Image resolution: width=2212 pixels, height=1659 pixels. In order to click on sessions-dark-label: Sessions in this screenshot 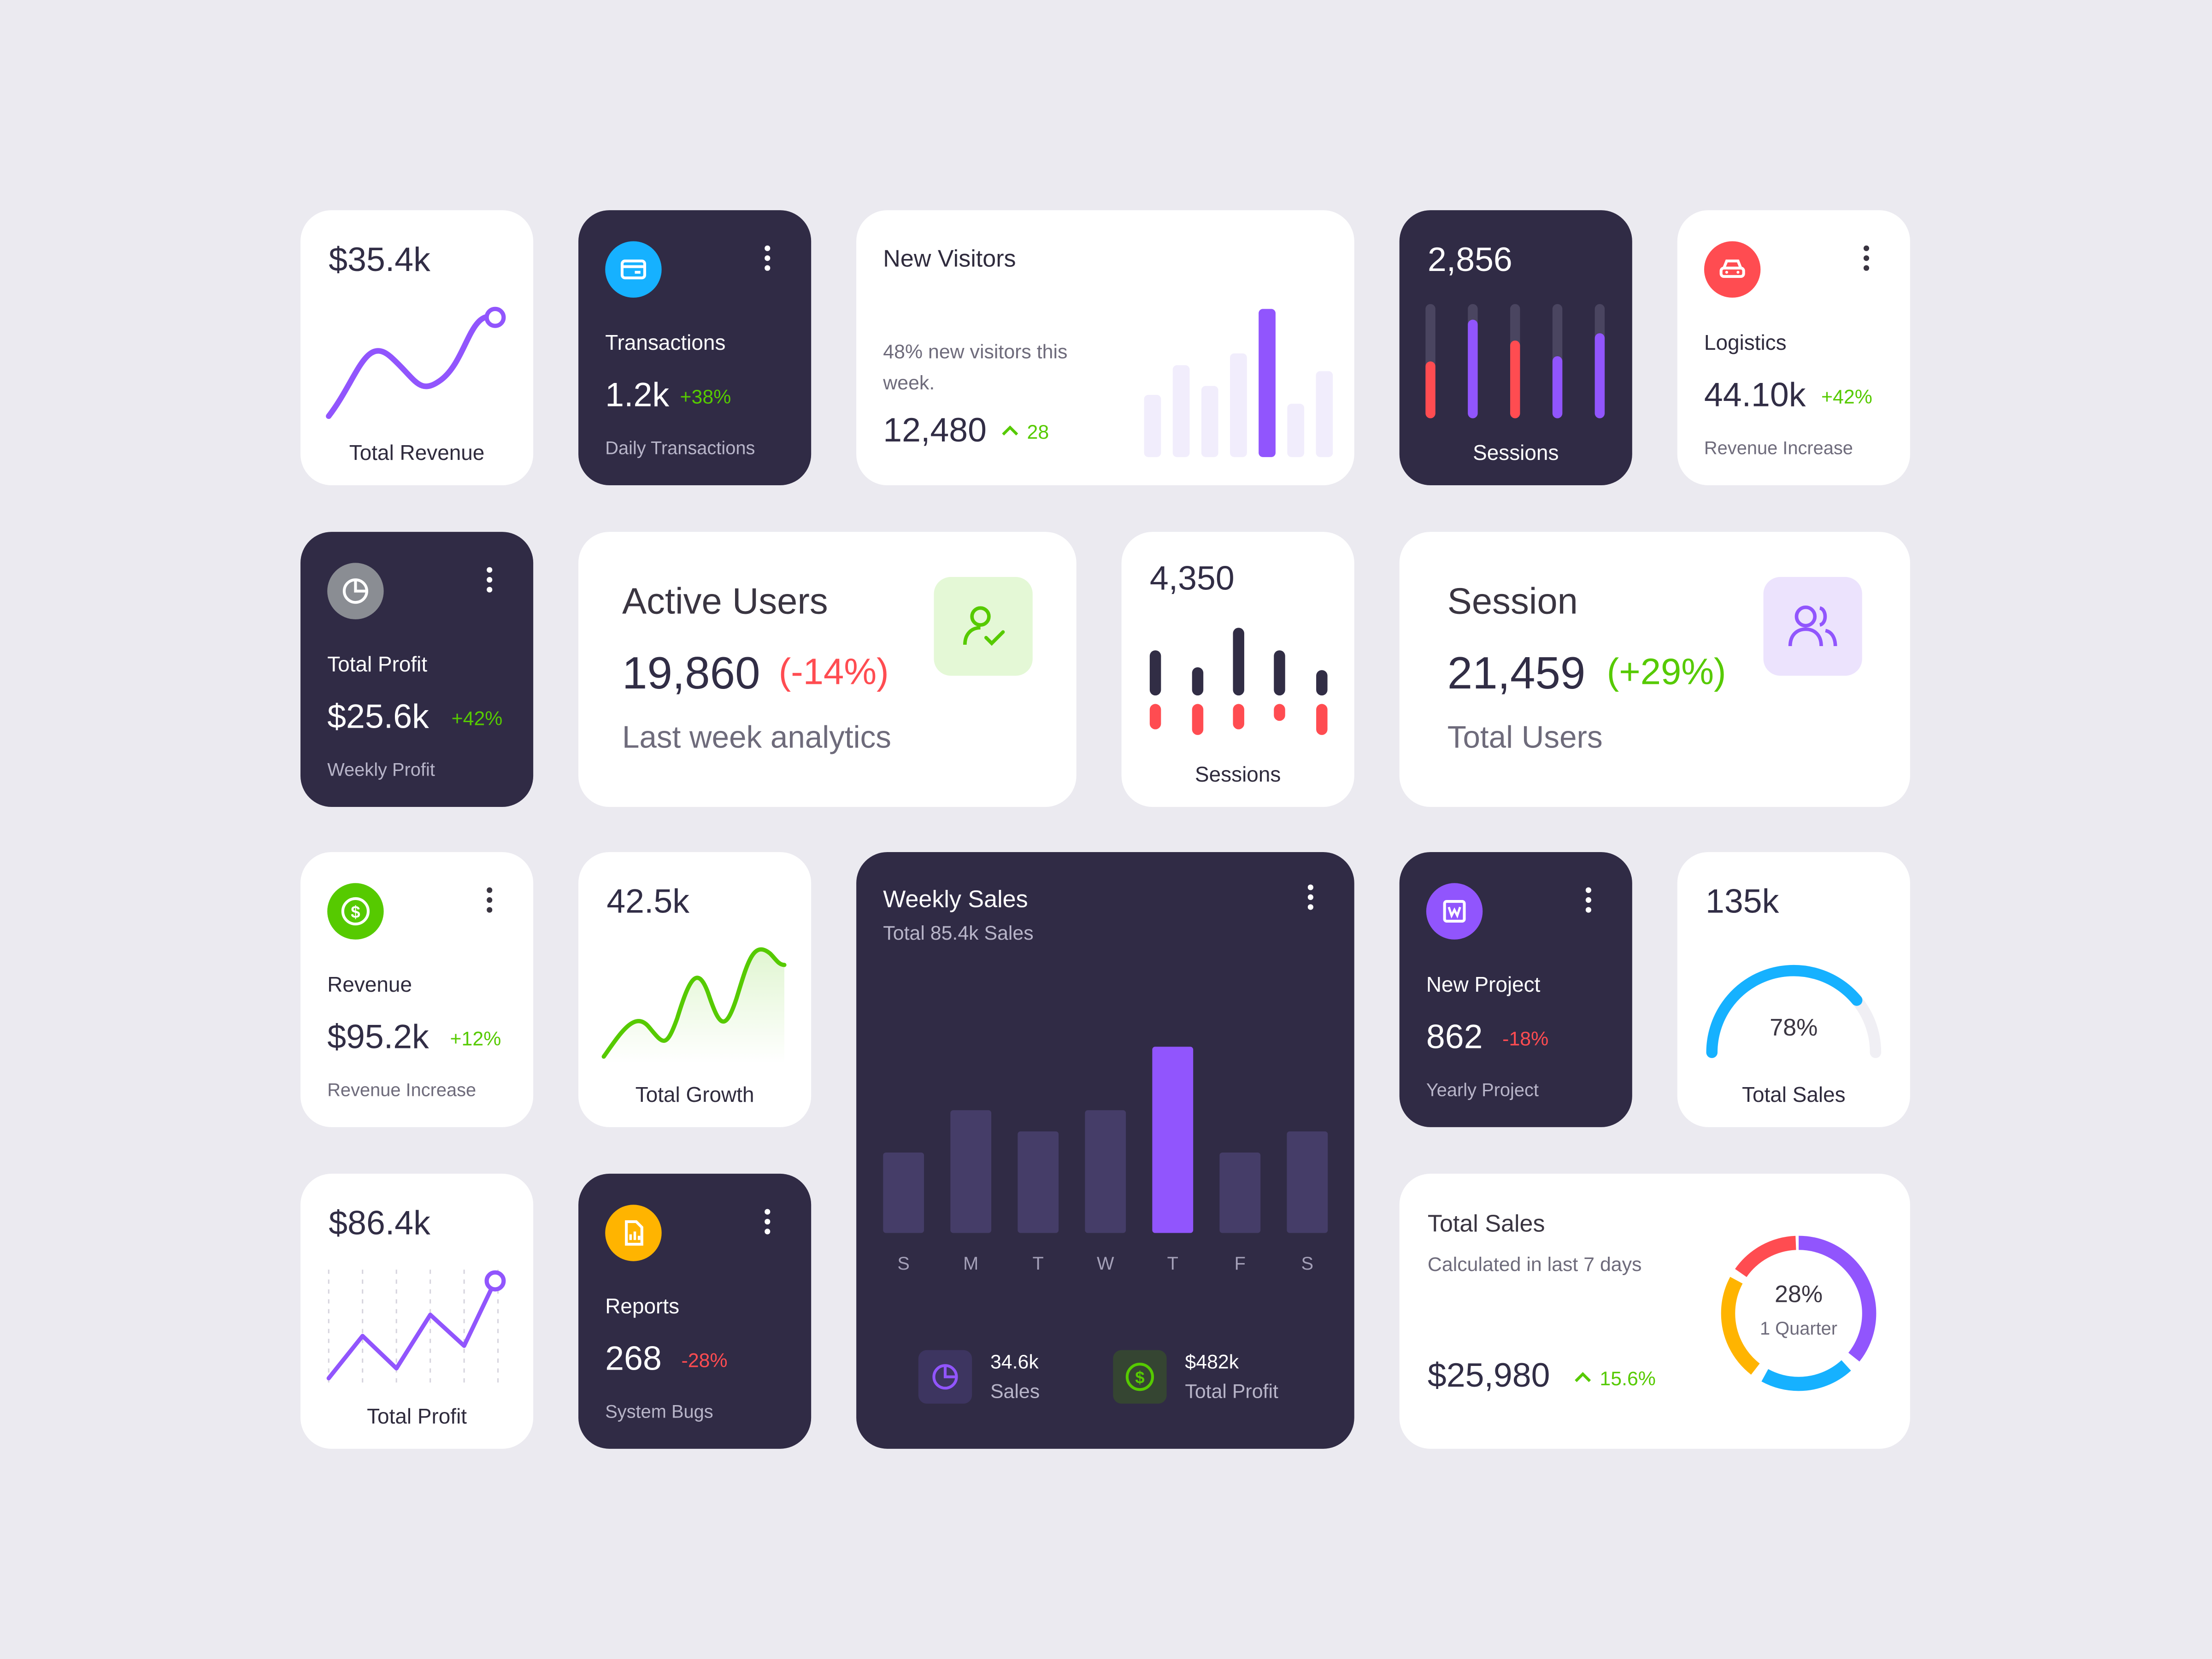, I will do `click(1516, 453)`.